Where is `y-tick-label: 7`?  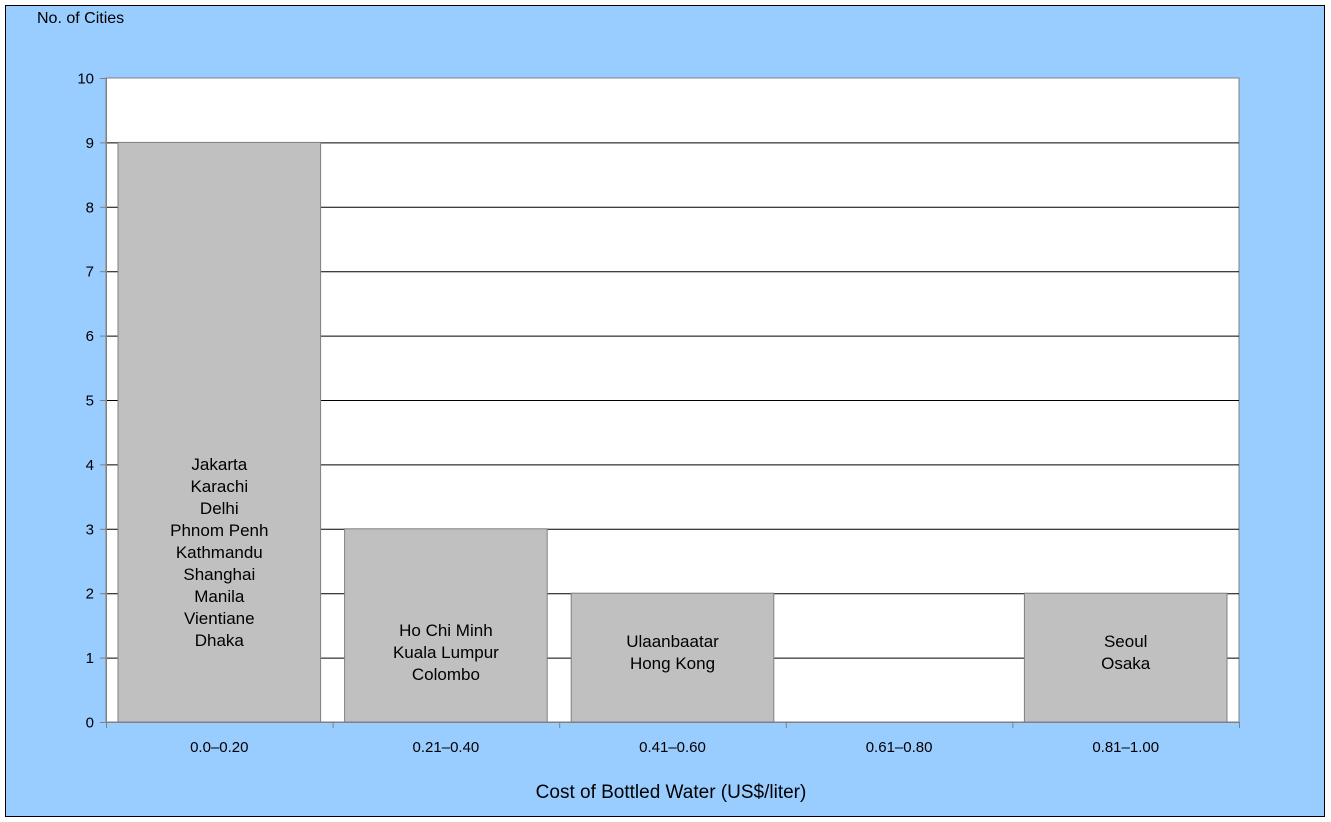
y-tick-label: 7 is located at coordinates (90, 272).